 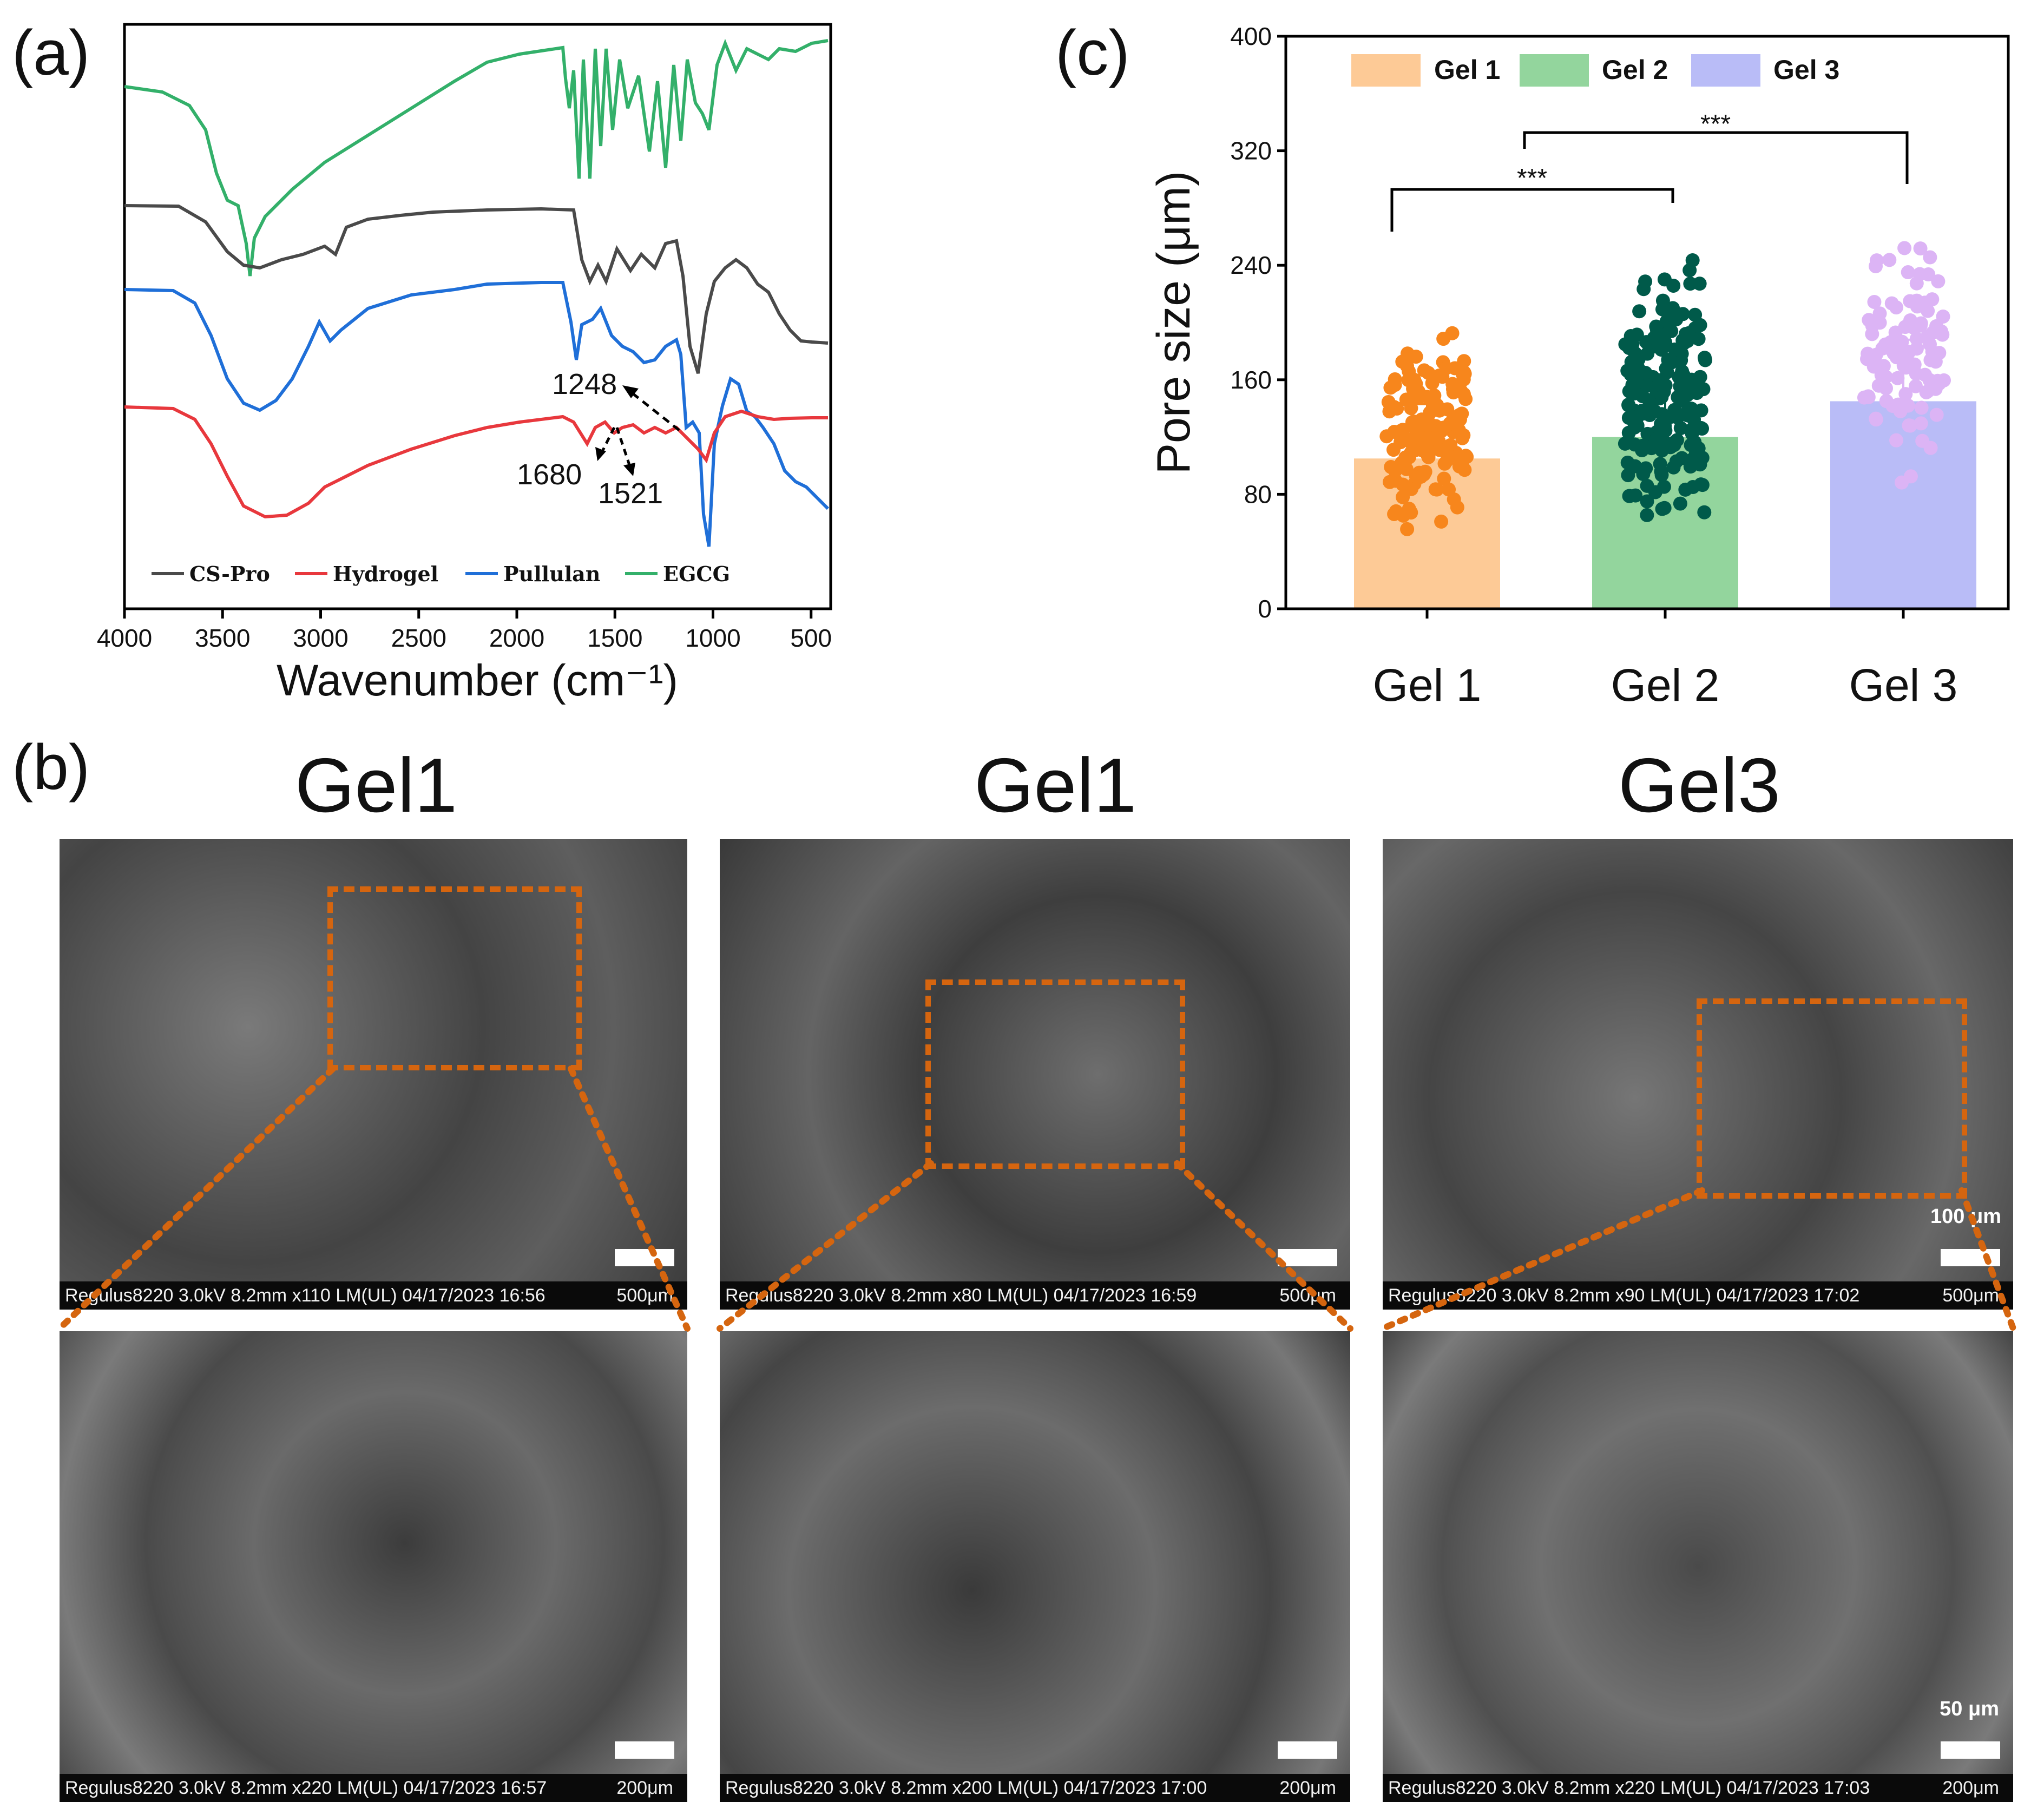 What do you see at coordinates (418, 638) in the screenshot?
I see `ftir-x-tick-label: 2500` at bounding box center [418, 638].